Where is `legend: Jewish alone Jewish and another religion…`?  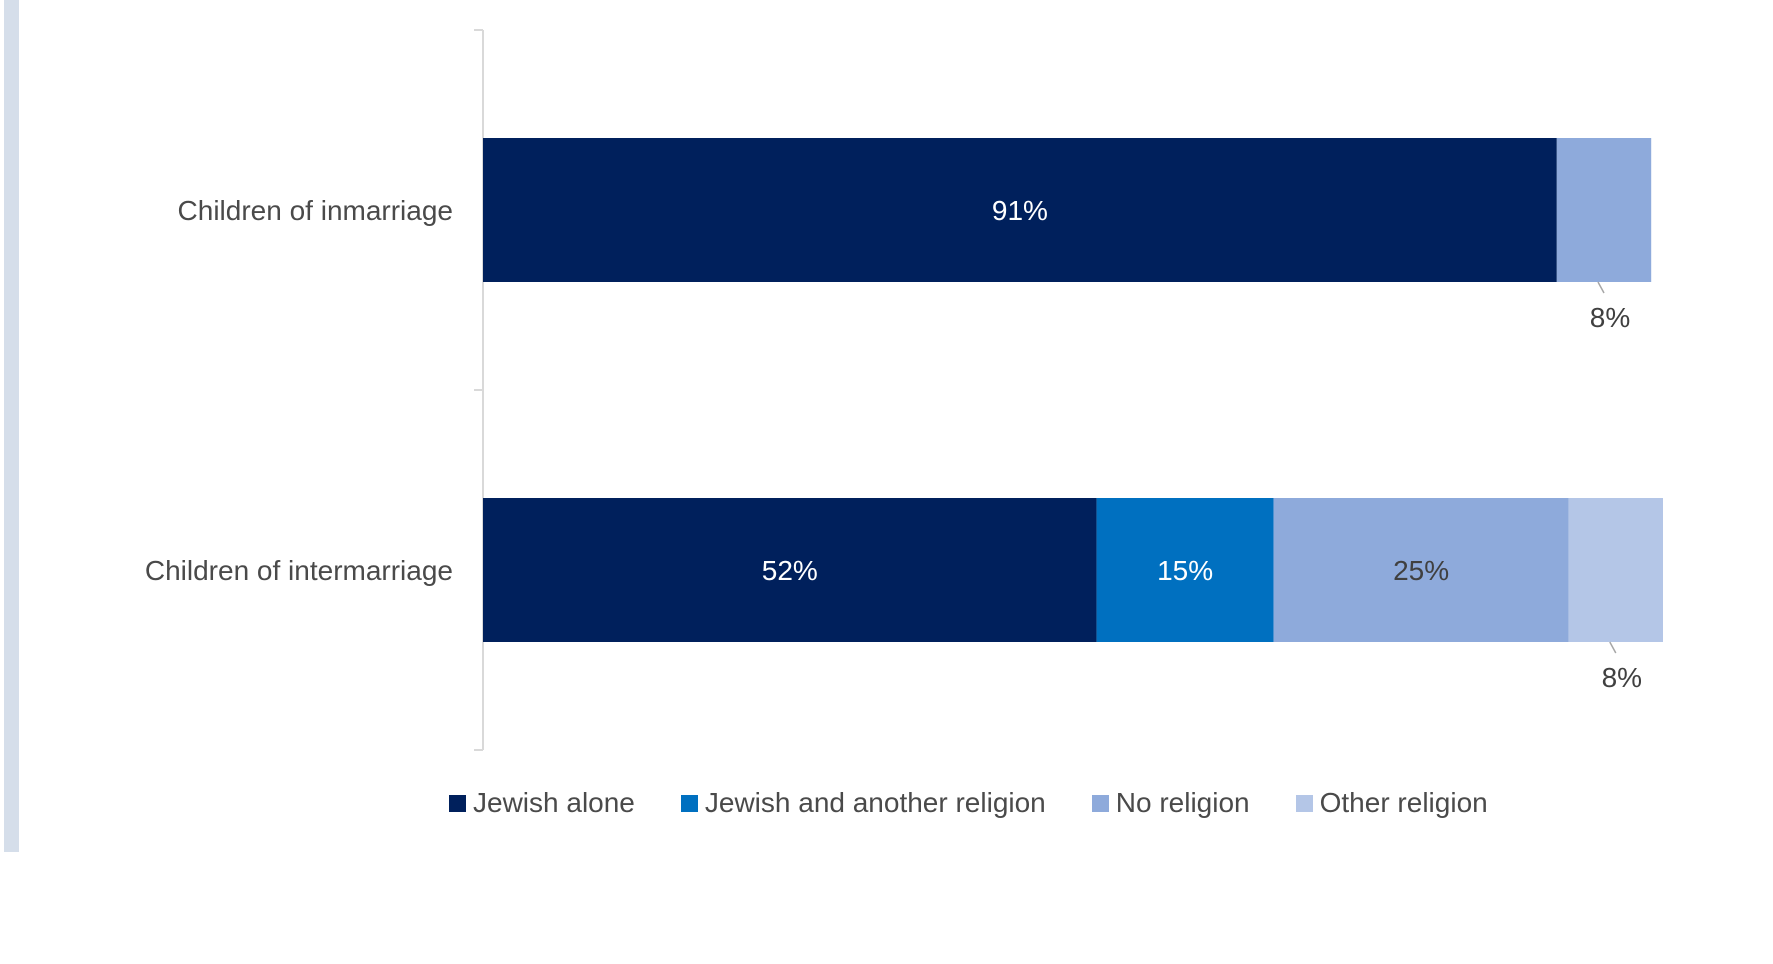
legend: Jewish alone Jewish and another religion… is located at coordinates (991, 803).